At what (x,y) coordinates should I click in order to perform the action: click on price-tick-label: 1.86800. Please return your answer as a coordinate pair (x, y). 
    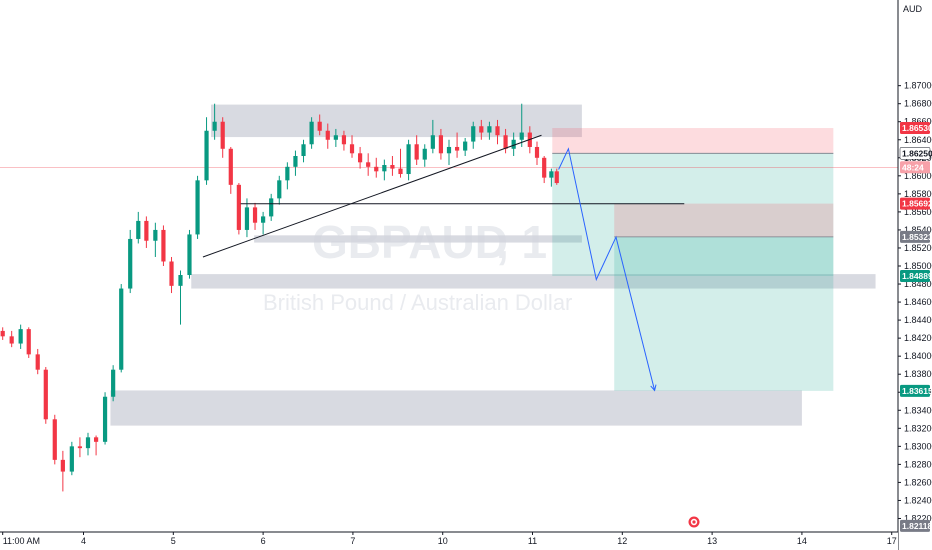
    Looking at the image, I should click on (918, 104).